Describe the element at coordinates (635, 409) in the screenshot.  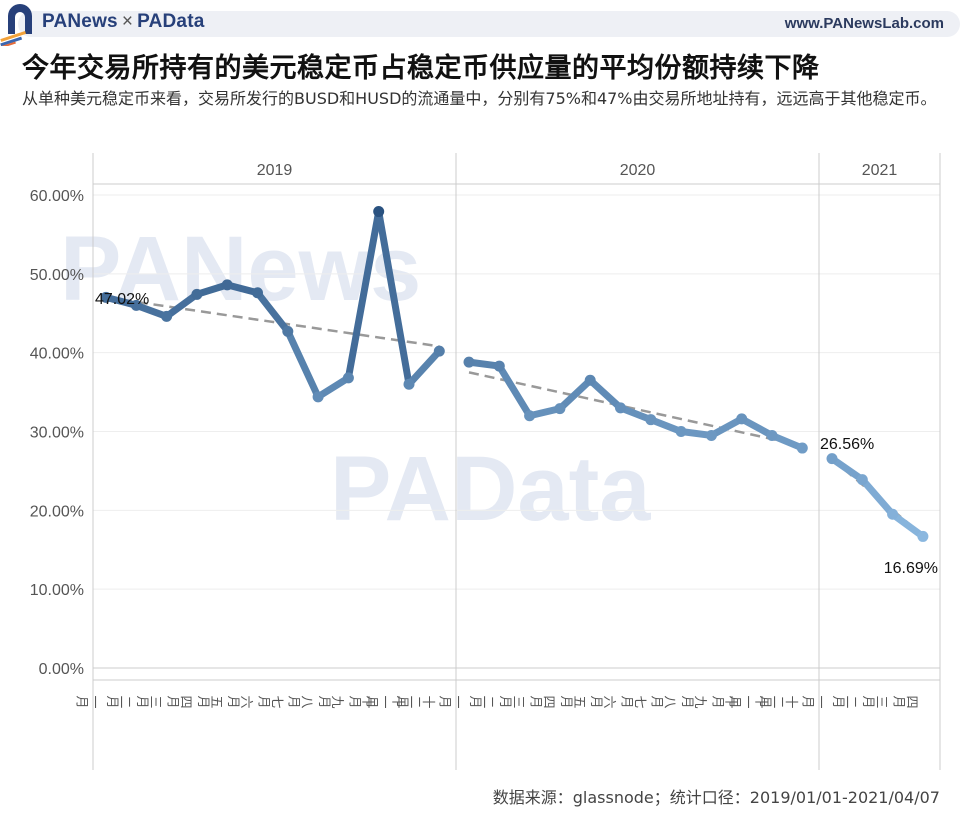
I see `trend-line-2020` at that location.